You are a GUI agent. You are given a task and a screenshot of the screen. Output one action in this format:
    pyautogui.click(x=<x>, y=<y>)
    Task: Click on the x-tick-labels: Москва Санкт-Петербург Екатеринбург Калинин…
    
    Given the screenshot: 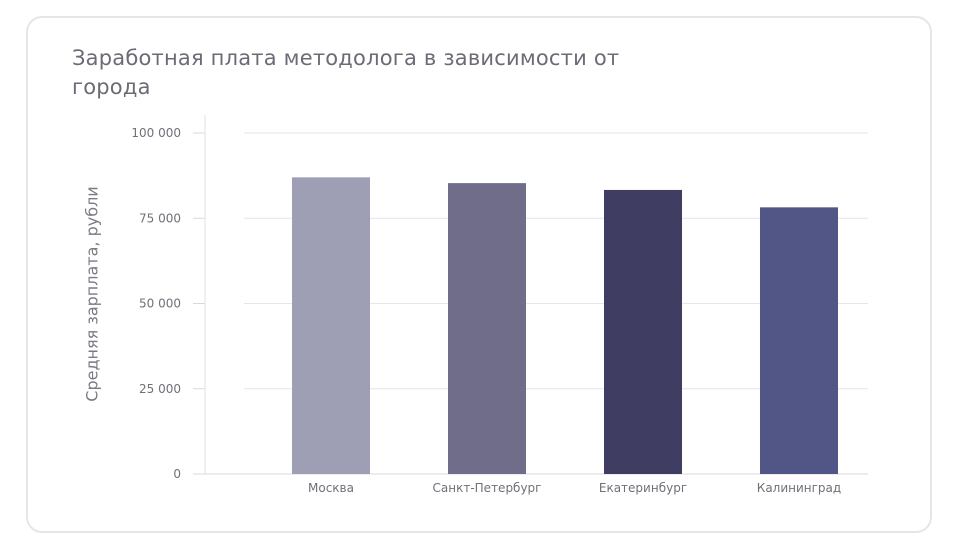 What is the action you would take?
    pyautogui.click(x=574, y=488)
    